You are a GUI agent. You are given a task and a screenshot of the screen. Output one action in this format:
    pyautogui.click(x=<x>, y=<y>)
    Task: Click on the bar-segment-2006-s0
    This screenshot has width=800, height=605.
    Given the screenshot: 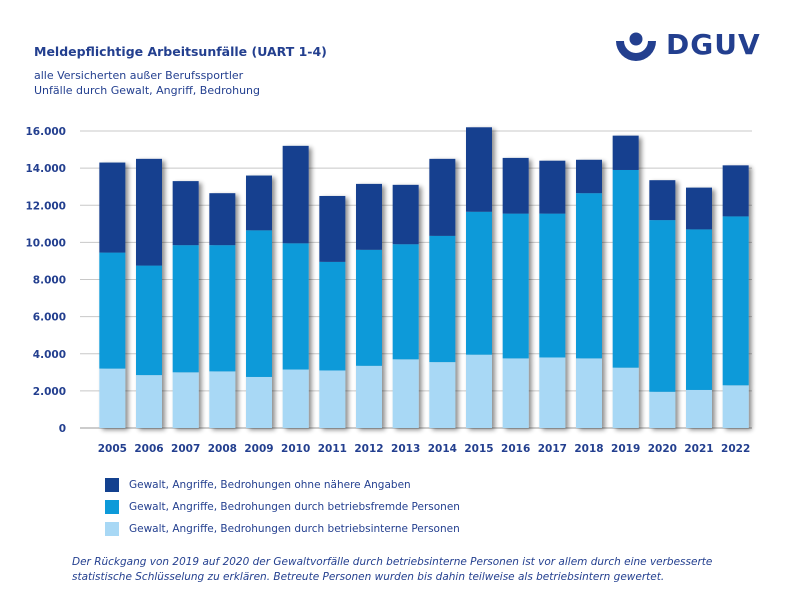 What is the action you would take?
    pyautogui.click(x=149, y=401)
    